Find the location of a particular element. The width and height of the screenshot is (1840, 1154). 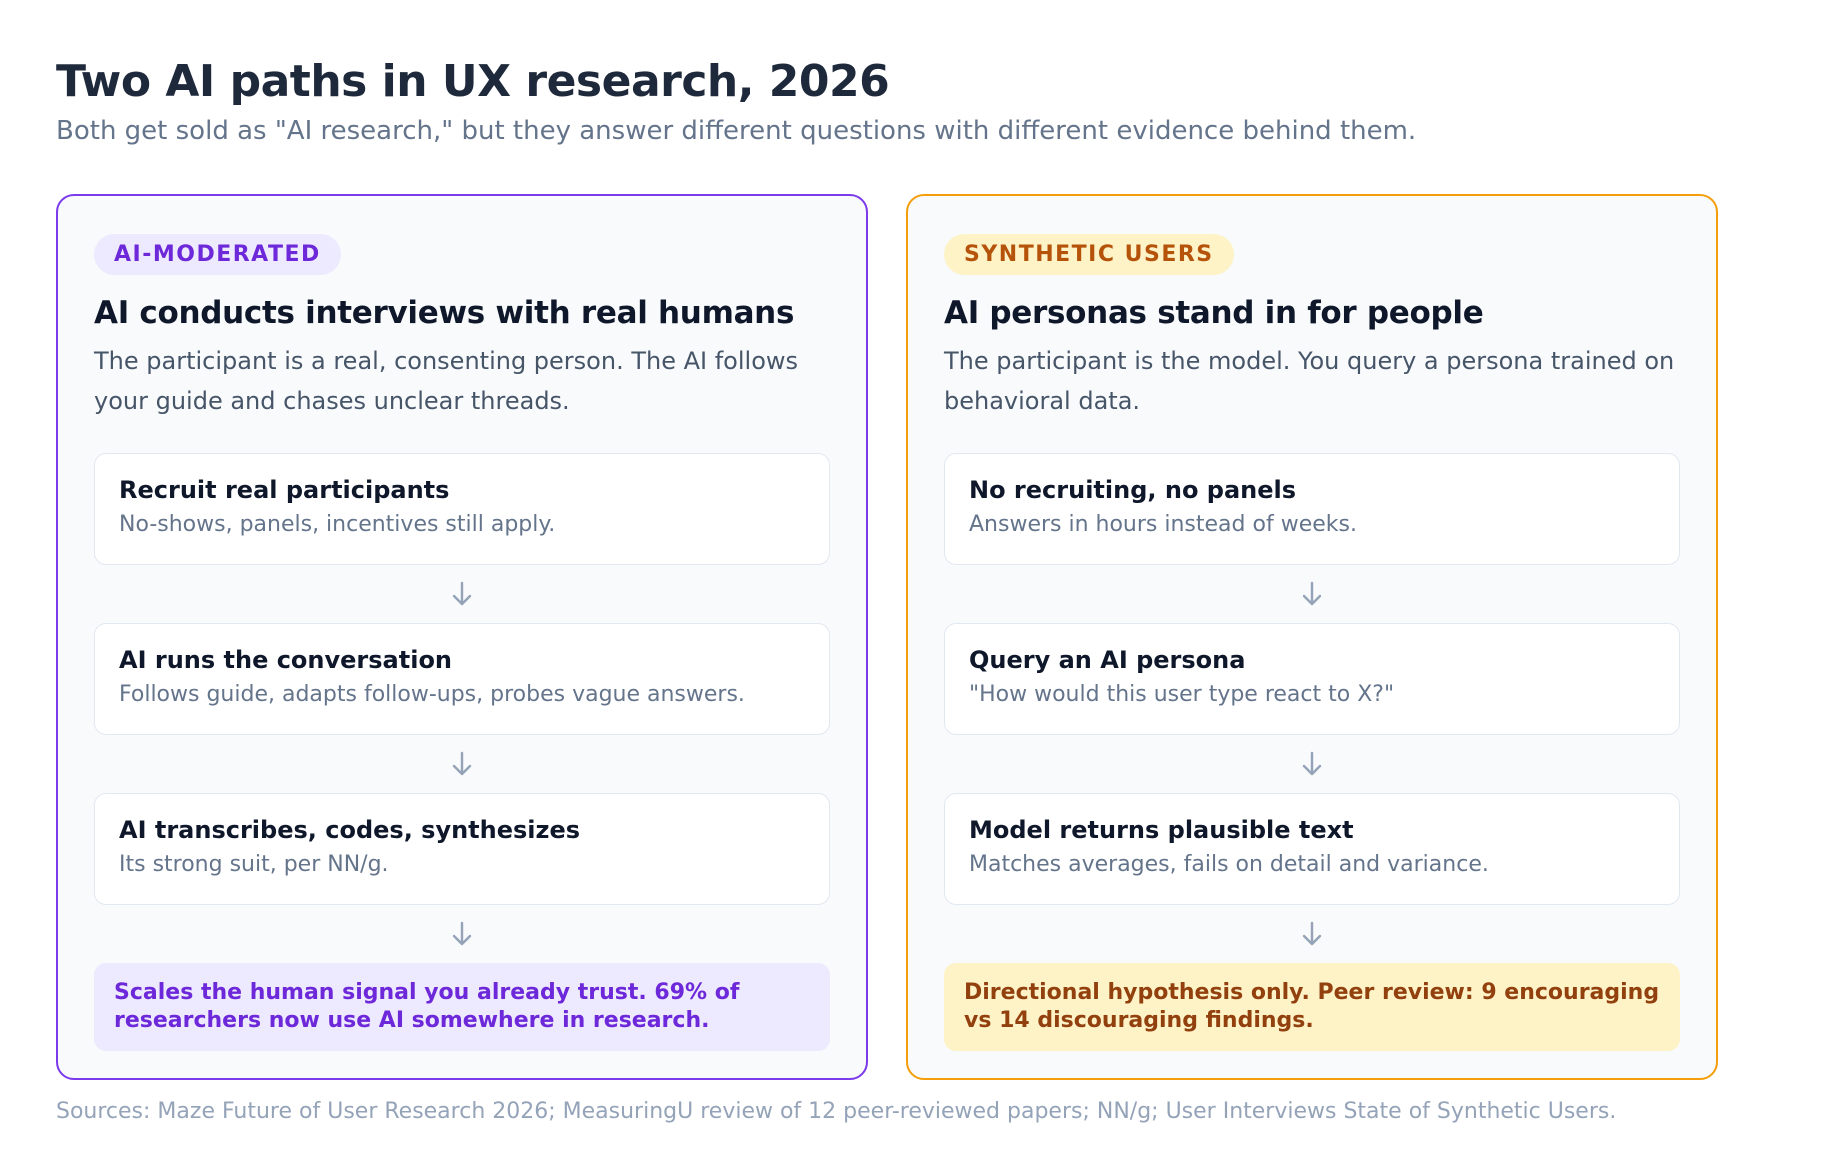

synthetic-users-badge: SYNTHETIC USERS is located at coordinates (1089, 254).